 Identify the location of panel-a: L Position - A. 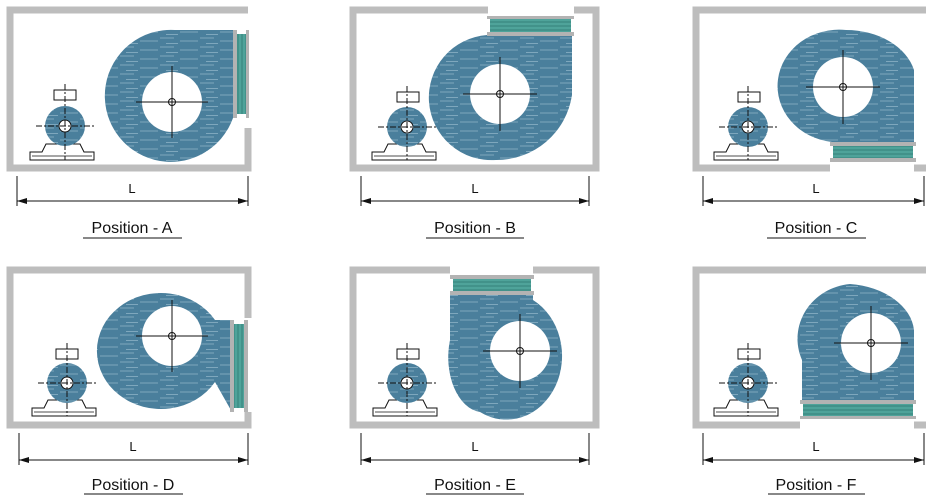
(129, 122).